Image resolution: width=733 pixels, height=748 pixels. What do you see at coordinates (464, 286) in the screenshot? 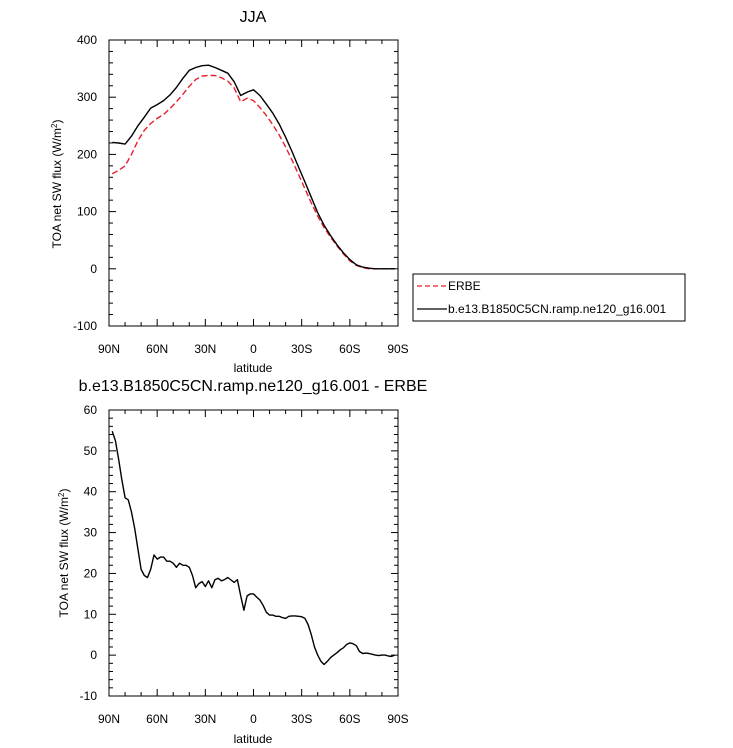
I see `legend-label-erbe: ERBE` at bounding box center [464, 286].